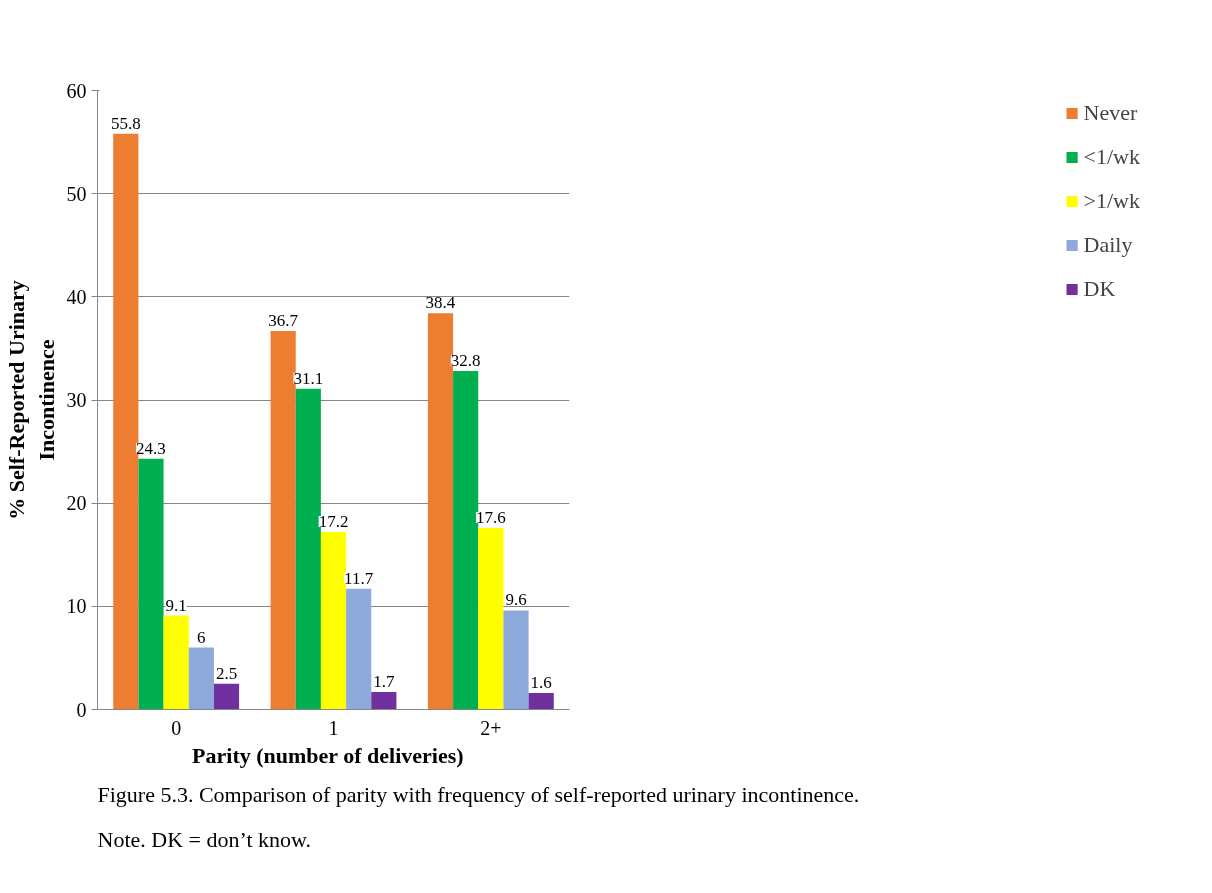  I want to click on data-label: 1.7, so click(384, 681).